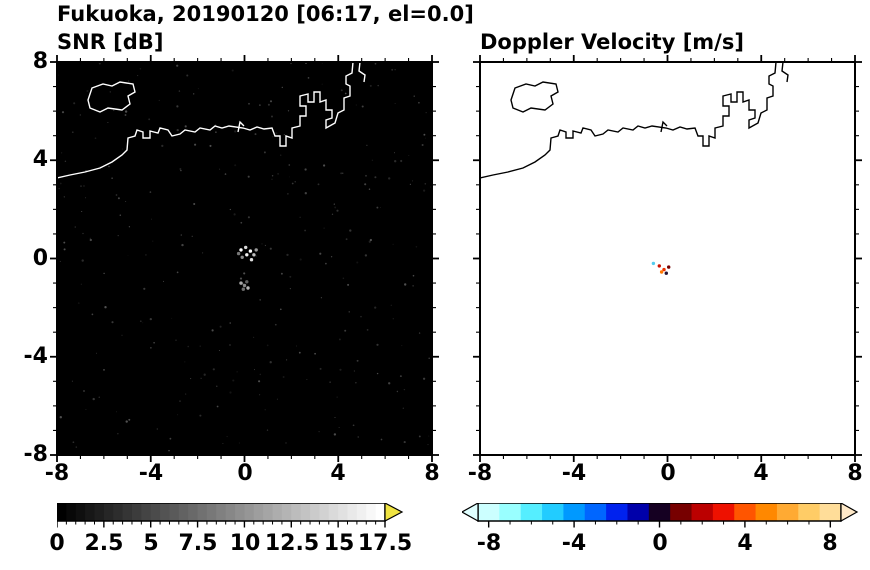 This screenshot has width=870, height=570. I want to click on snr-x-tick-label: 0, so click(245, 473).